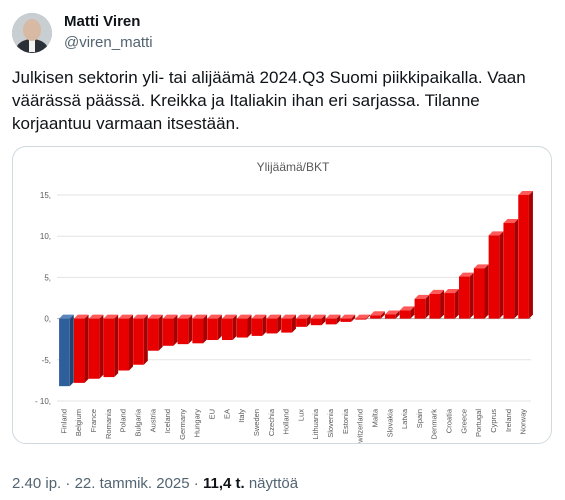  I want to click on x-tick-label: Switzerland, so click(360, 426).